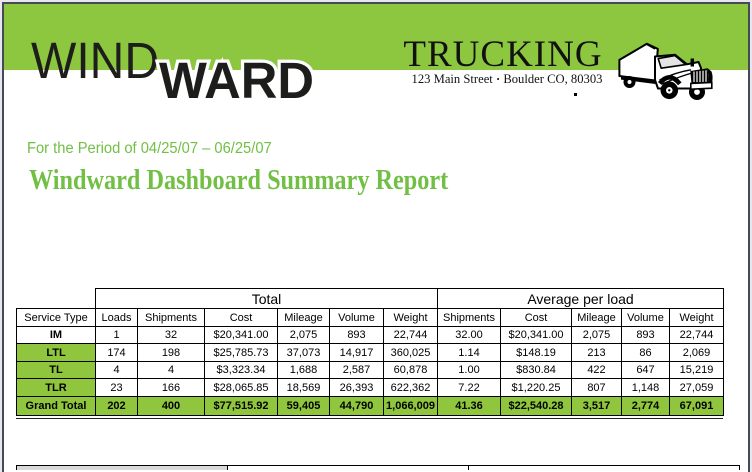 Image resolution: width=752 pixels, height=472 pixels. I want to click on svg-text: WIND, so click(95, 60).